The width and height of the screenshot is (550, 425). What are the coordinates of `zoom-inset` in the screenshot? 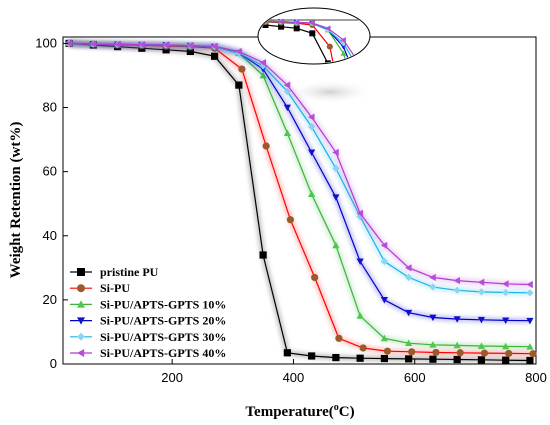 It's located at (293, 36).